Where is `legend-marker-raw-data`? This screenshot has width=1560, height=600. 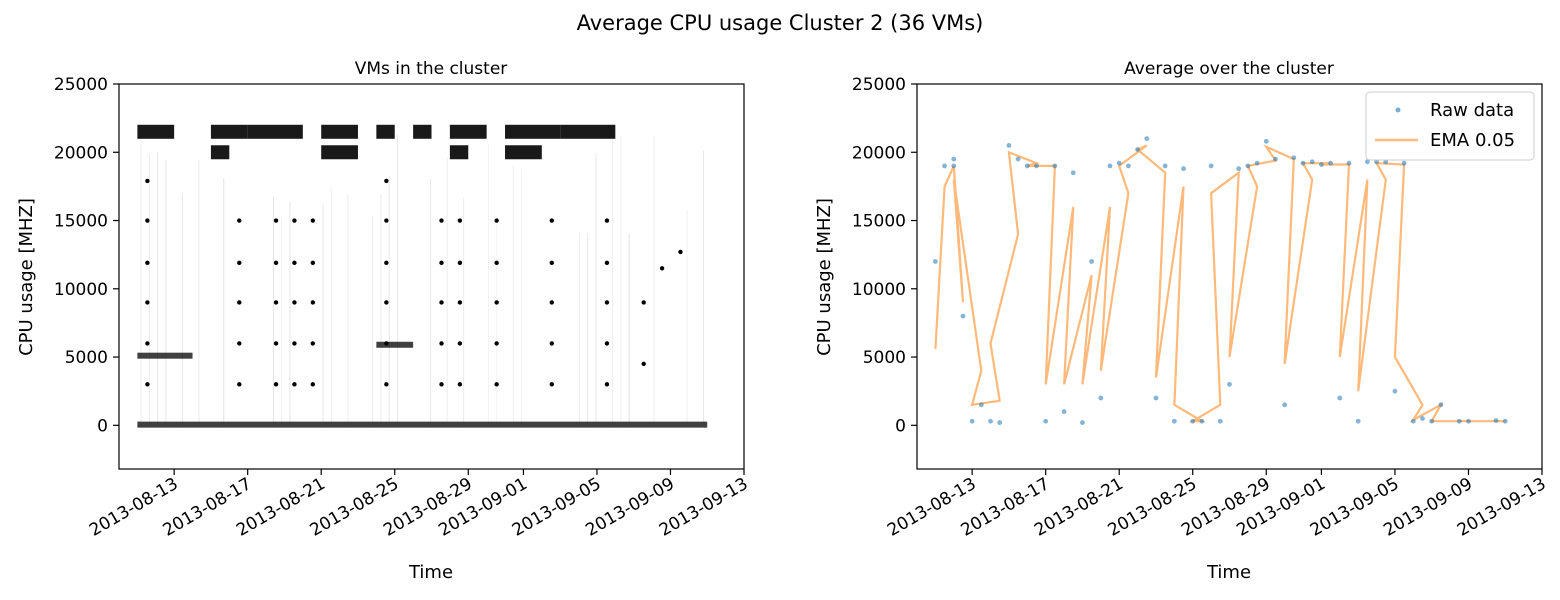
legend-marker-raw-data is located at coordinates (1398, 110).